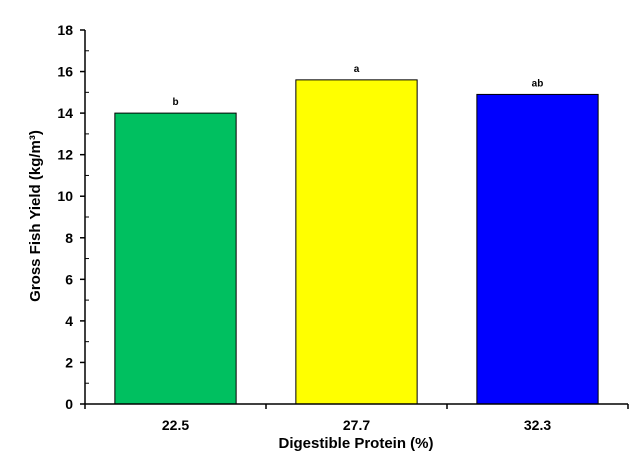 The width and height of the screenshot is (640, 469). Describe the element at coordinates (357, 69) in the screenshot. I see `significance-label: a` at that location.